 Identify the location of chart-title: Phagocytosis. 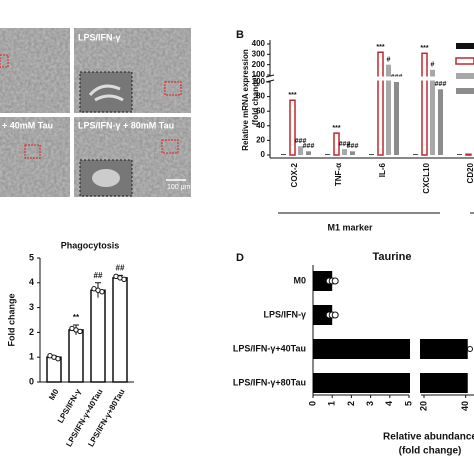
(90, 245).